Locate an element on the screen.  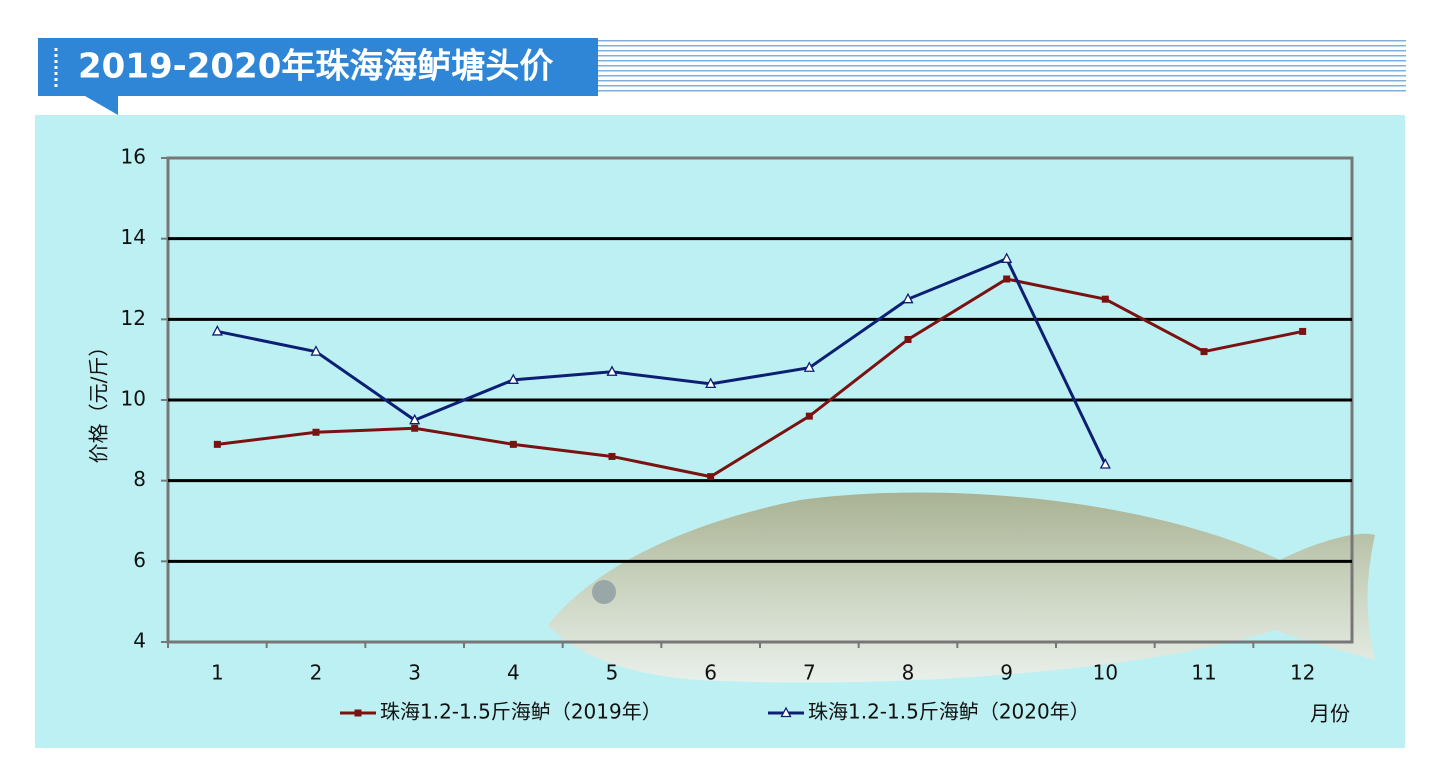
title-banner is located at coordinates (318, 67).